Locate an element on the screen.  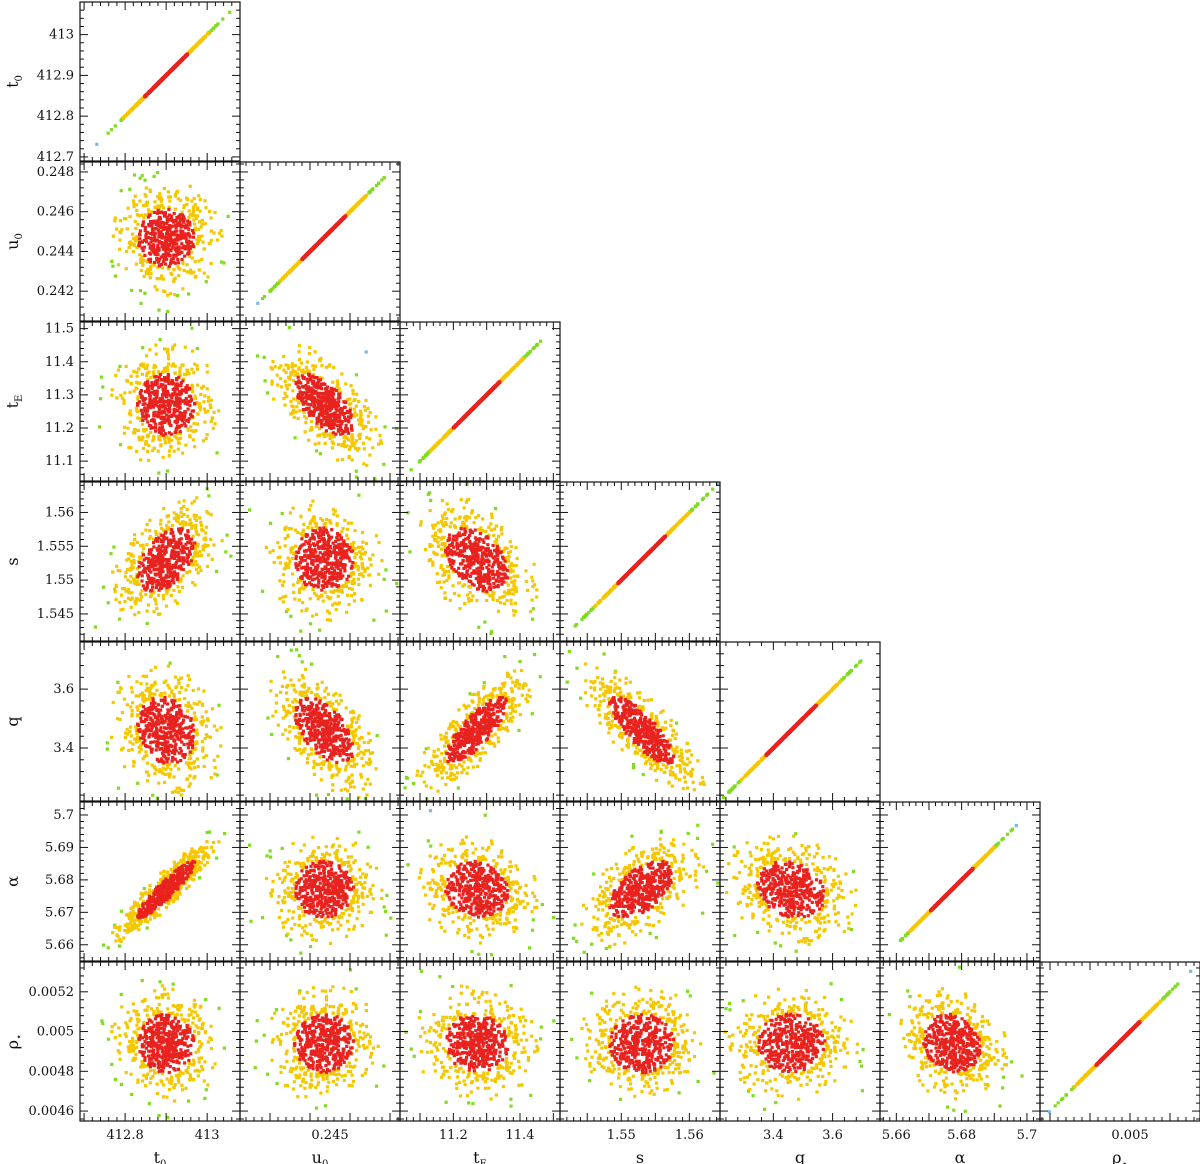
y-axis-label: t0 is located at coordinates (14, 81).